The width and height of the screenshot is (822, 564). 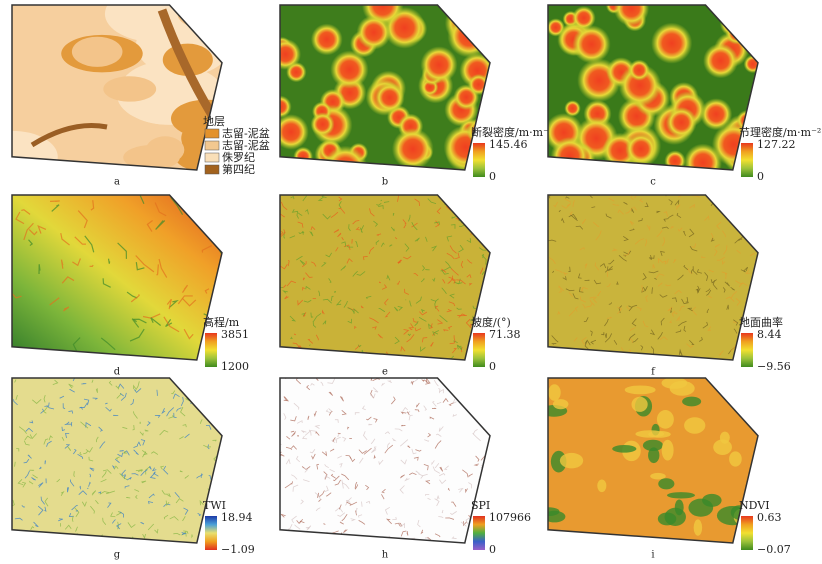 What do you see at coordinates (760, 176) in the screenshot?
I see `legend-min: 0` at bounding box center [760, 176].